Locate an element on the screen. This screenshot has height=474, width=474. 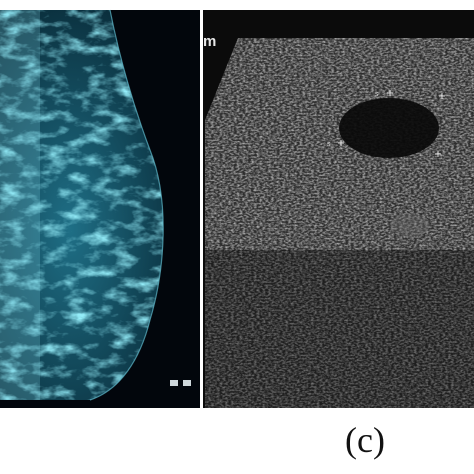
panel-label: (c) is located at coordinates (365, 440).